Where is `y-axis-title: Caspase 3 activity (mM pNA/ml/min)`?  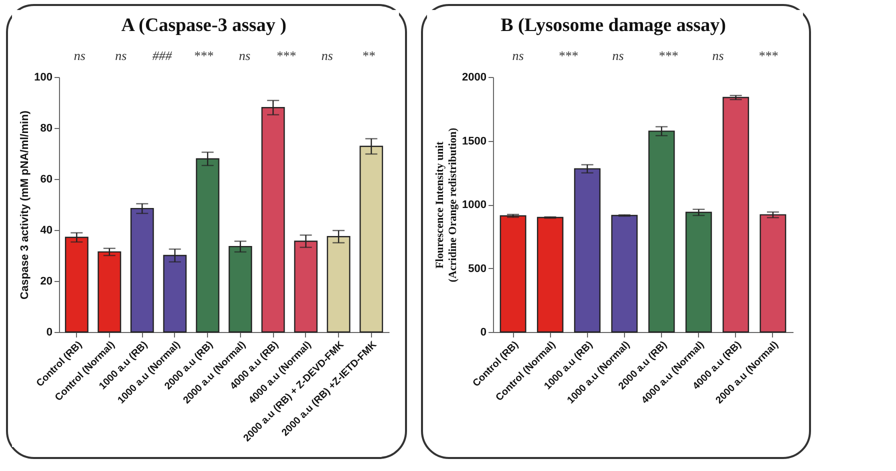 y-axis-title: Caspase 3 activity (mM pNA/ml/min) is located at coordinates (25, 205).